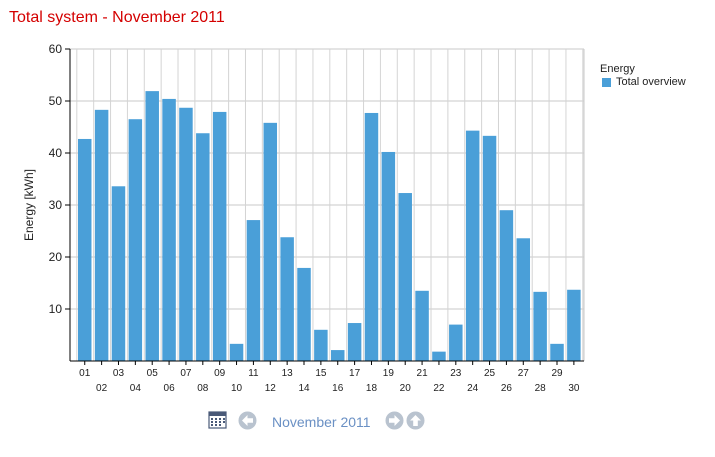 The width and height of the screenshot is (715, 457). What do you see at coordinates (651, 82) in the screenshot?
I see `legend-item-label: Total overview` at bounding box center [651, 82].